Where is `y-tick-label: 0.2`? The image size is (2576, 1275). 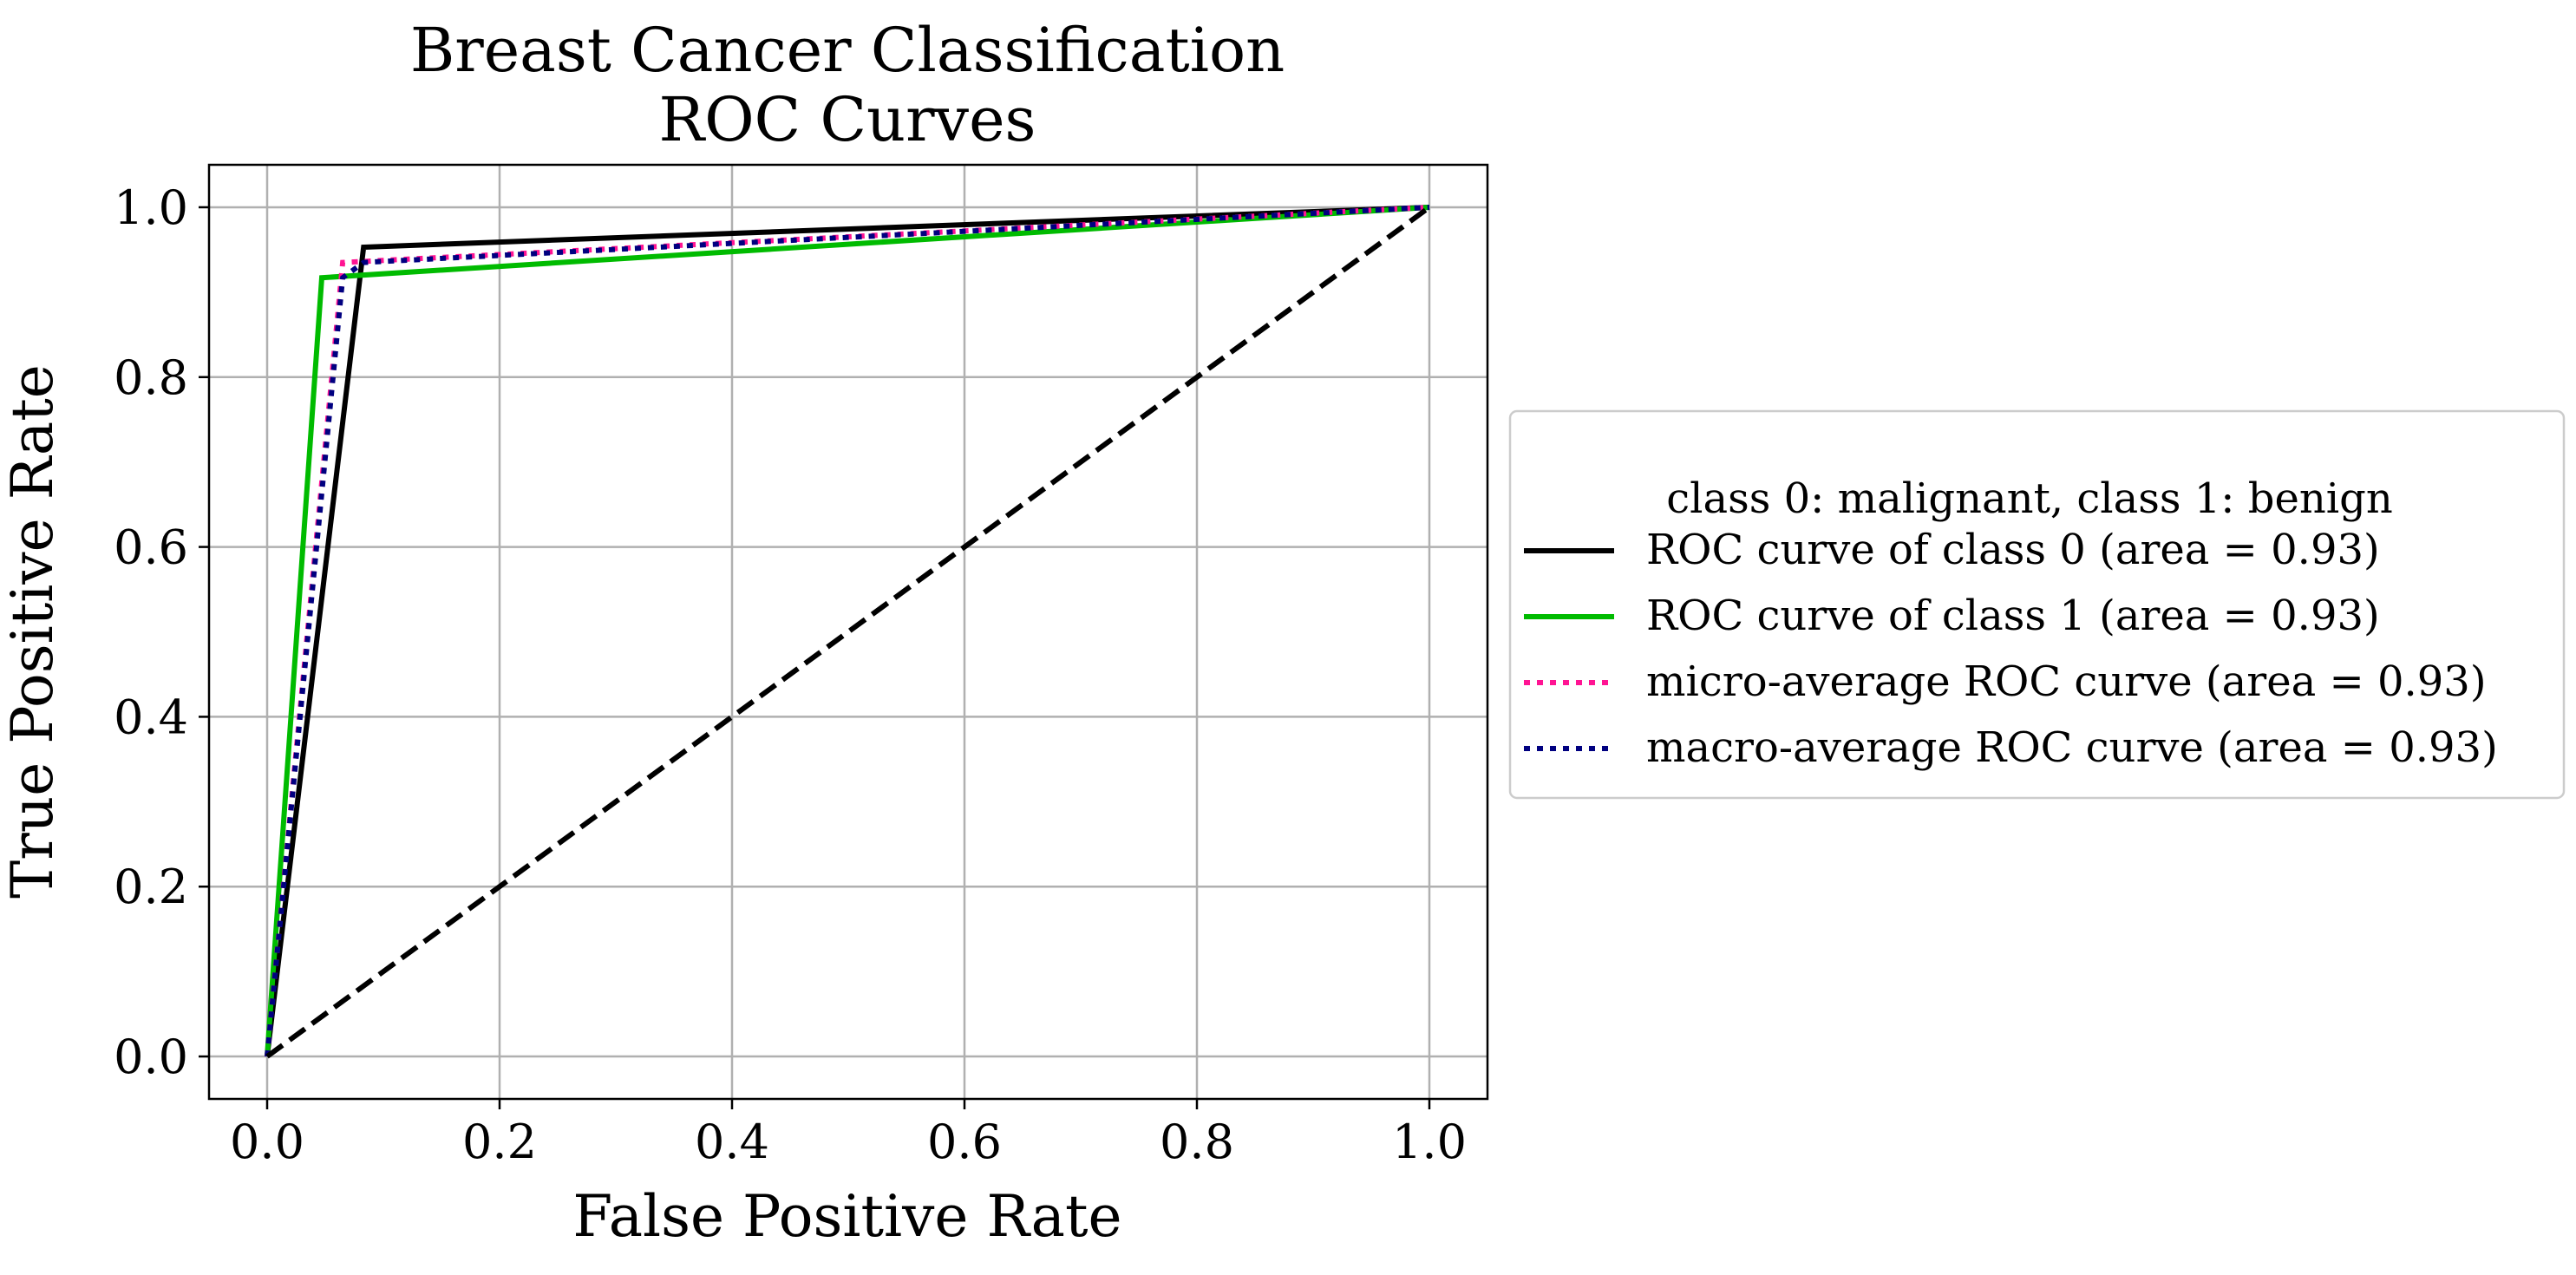 y-tick-label: 0.2 is located at coordinates (151, 887).